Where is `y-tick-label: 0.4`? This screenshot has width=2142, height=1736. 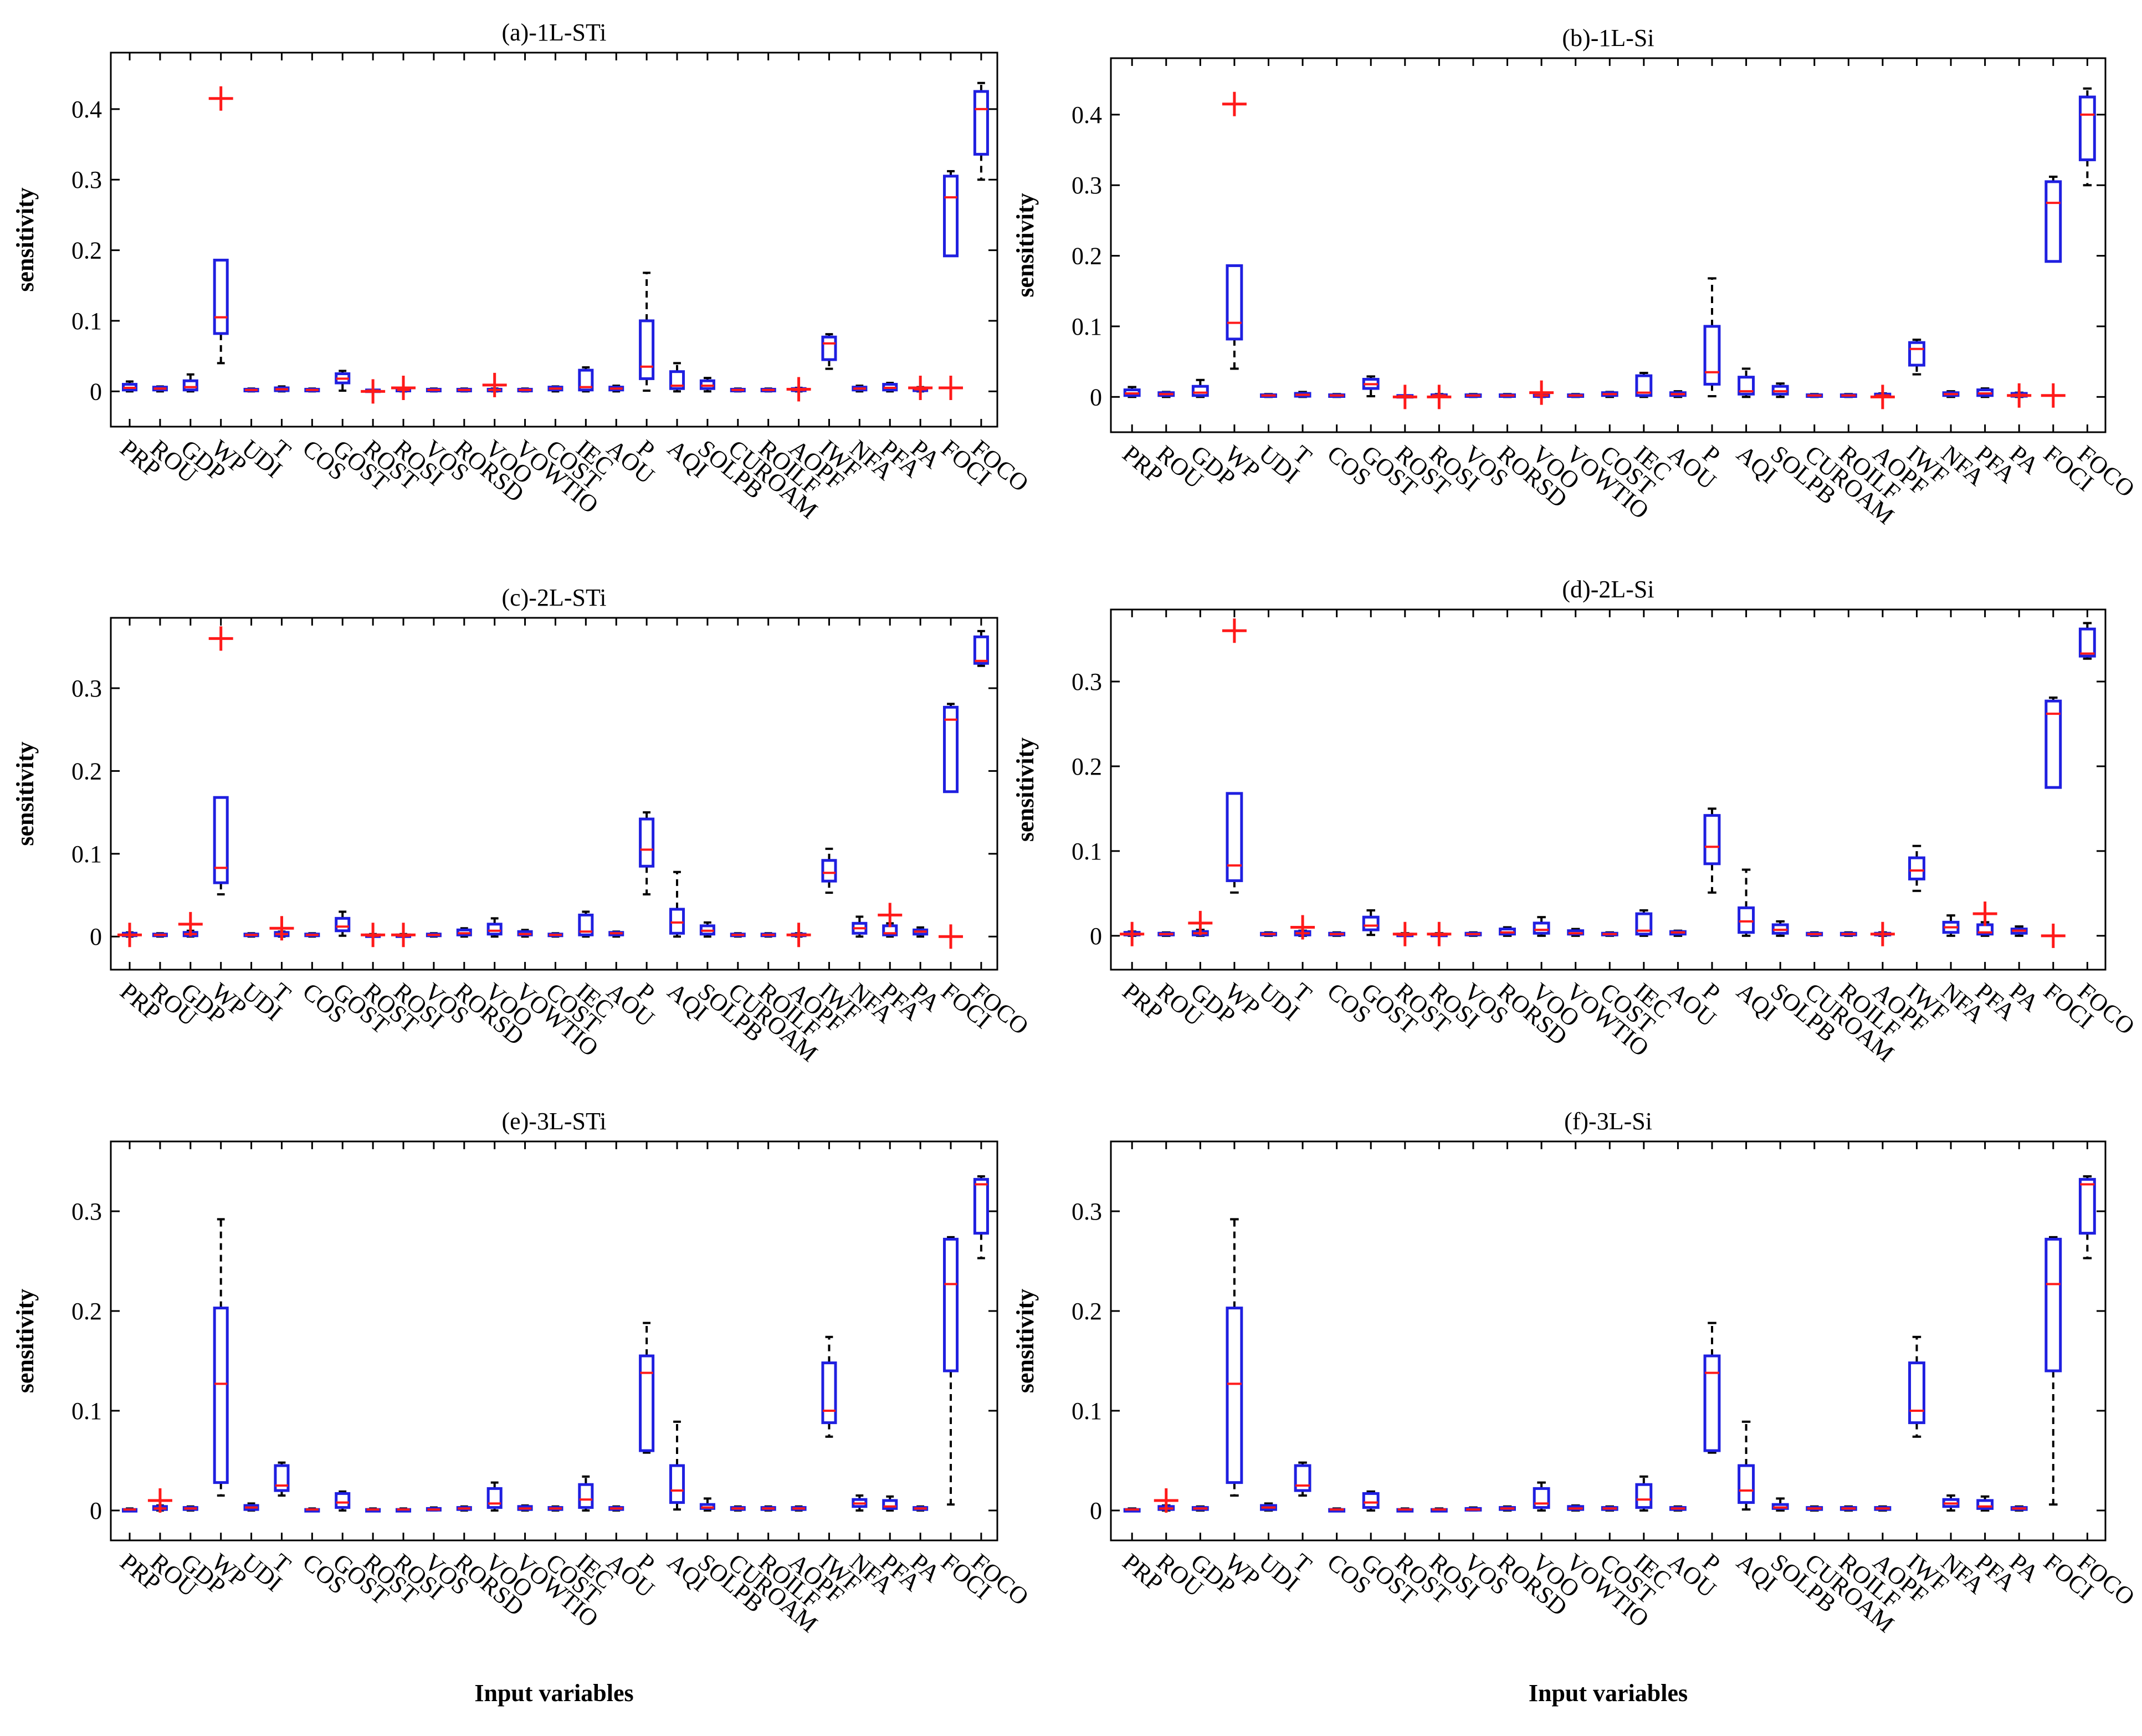 y-tick-label: 0.4 is located at coordinates (86, 109).